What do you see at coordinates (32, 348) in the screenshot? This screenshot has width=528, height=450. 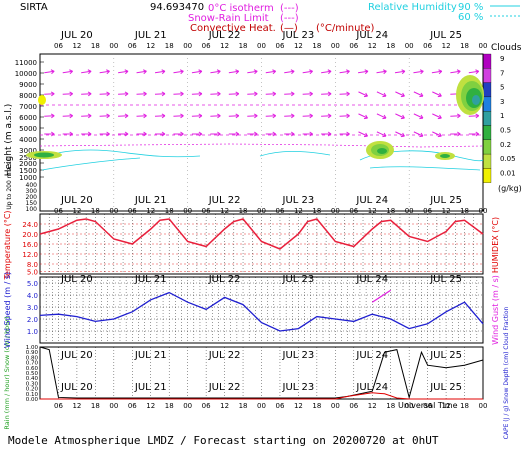 I see `precip-tick-label: 1.00` at bounding box center [32, 348].